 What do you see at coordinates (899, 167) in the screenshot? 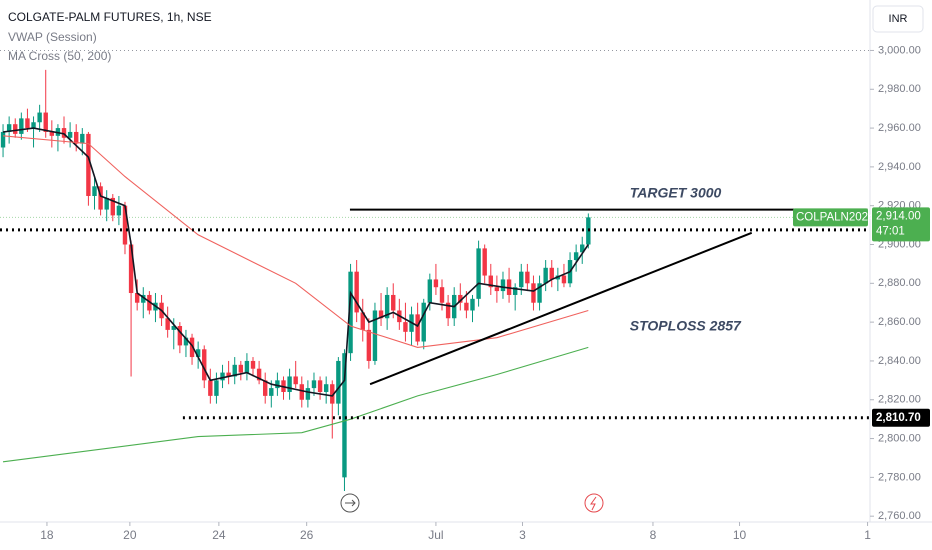
I see `y-tick-label: 2,940.00` at bounding box center [899, 167].